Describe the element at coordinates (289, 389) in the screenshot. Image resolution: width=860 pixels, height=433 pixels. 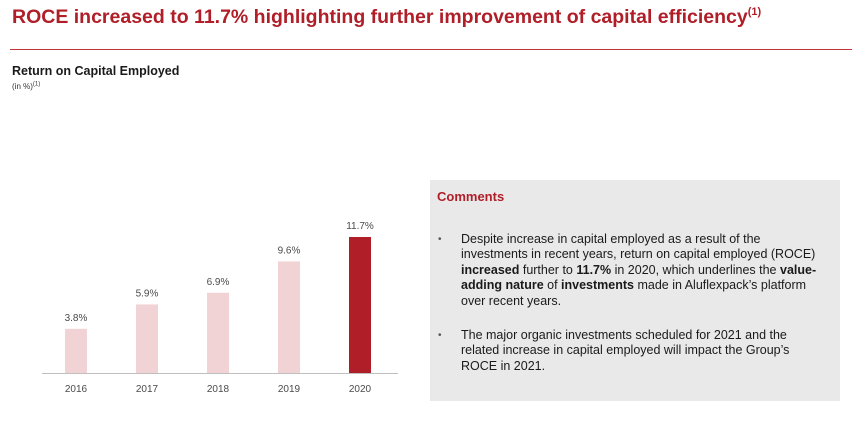
I see `x-tick-2019: 2019` at that location.